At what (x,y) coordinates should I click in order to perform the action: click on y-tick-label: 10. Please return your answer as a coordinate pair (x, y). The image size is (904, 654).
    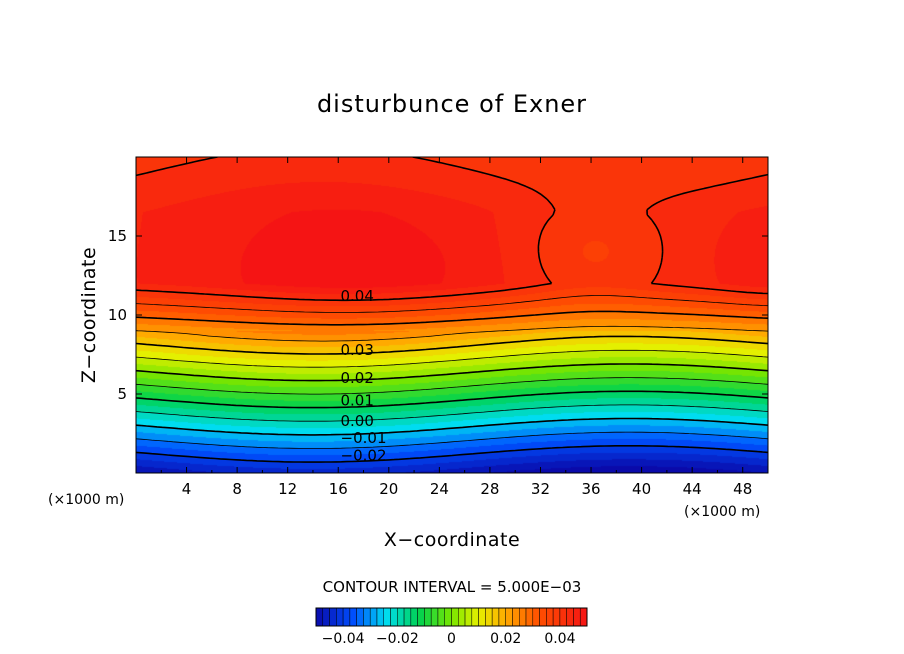
    Looking at the image, I should click on (117, 315).